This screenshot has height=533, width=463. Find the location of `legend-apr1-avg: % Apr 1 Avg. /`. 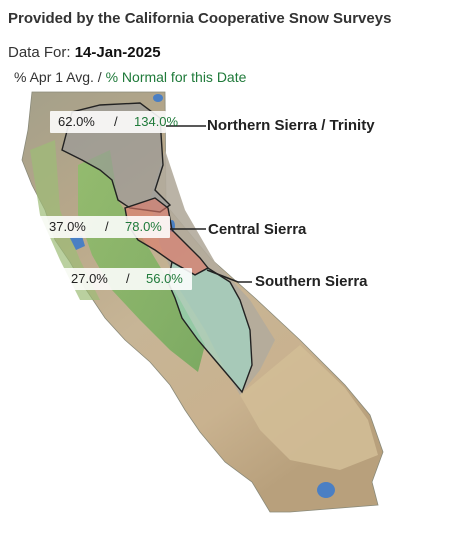

legend-apr1-avg: % Apr 1 Avg. / is located at coordinates (58, 77).